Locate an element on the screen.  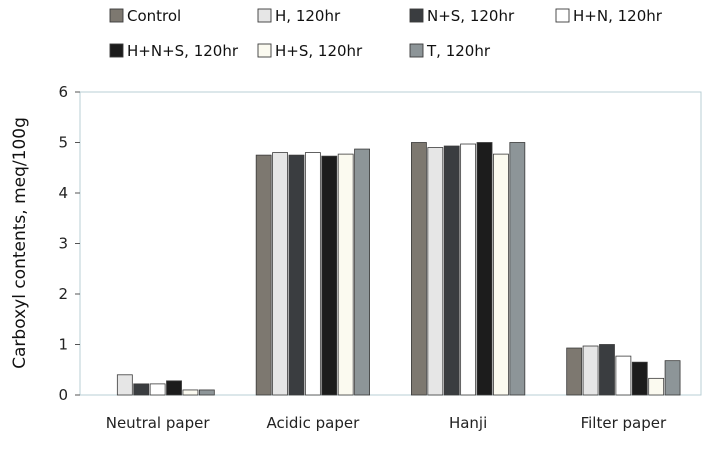
y-tick-label: 3 is located at coordinates (63, 244).